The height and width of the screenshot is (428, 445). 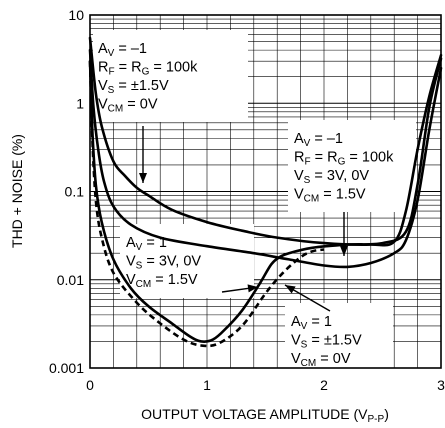 What do you see at coordinates (80, 103) in the screenshot?
I see `y-tick-label: 1` at bounding box center [80, 103].